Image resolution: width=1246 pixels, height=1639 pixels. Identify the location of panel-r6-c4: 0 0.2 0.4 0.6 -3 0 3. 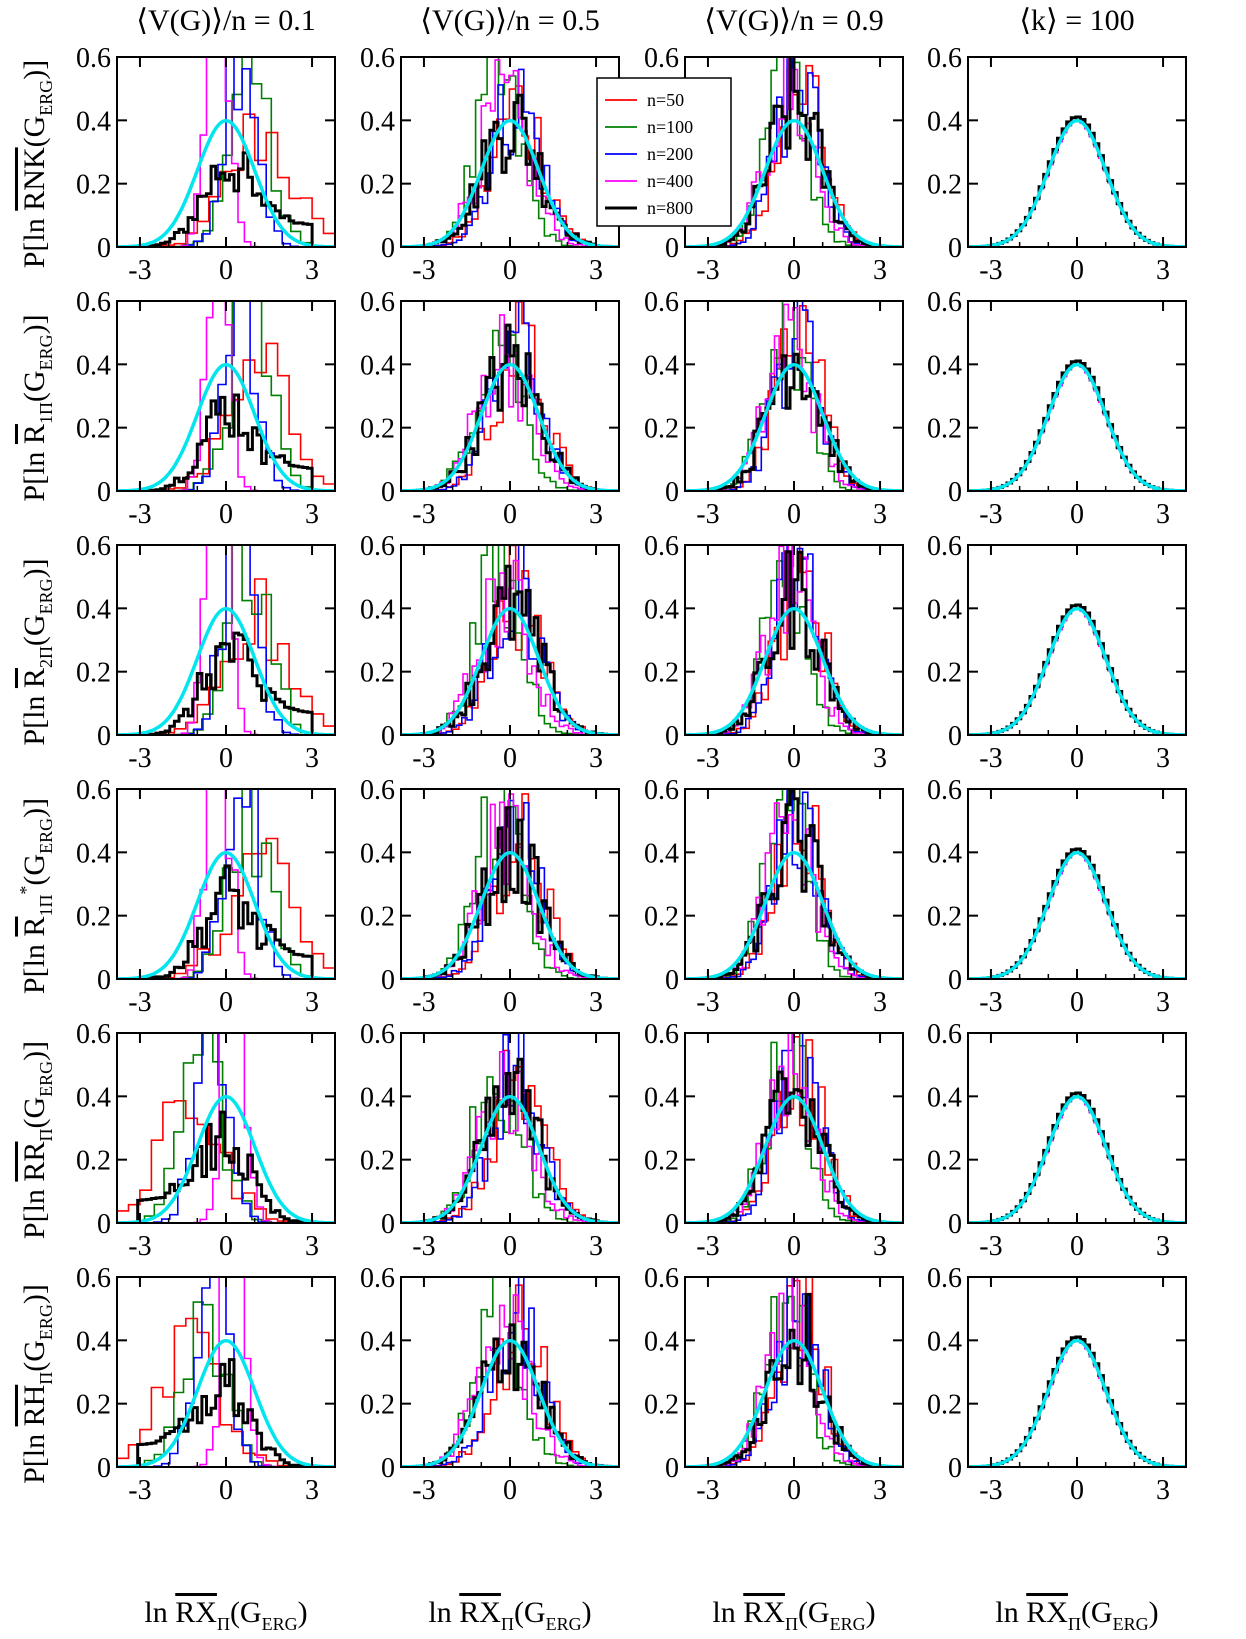
(1057, 1384).